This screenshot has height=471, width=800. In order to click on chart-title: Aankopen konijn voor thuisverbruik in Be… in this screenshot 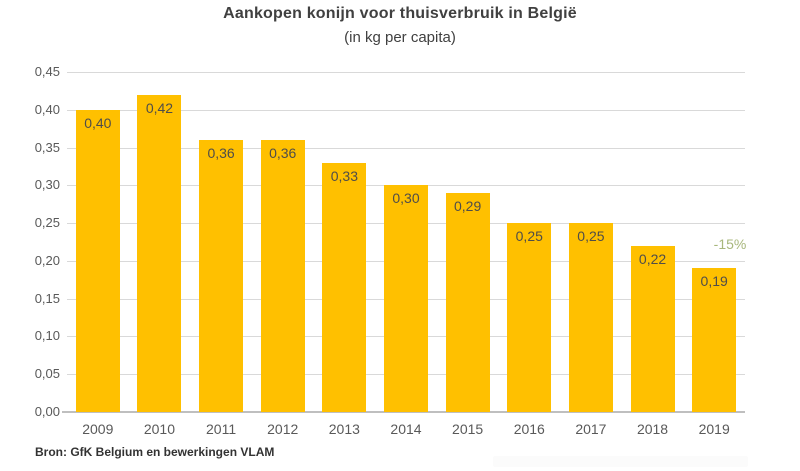, I will do `click(400, 13)`.